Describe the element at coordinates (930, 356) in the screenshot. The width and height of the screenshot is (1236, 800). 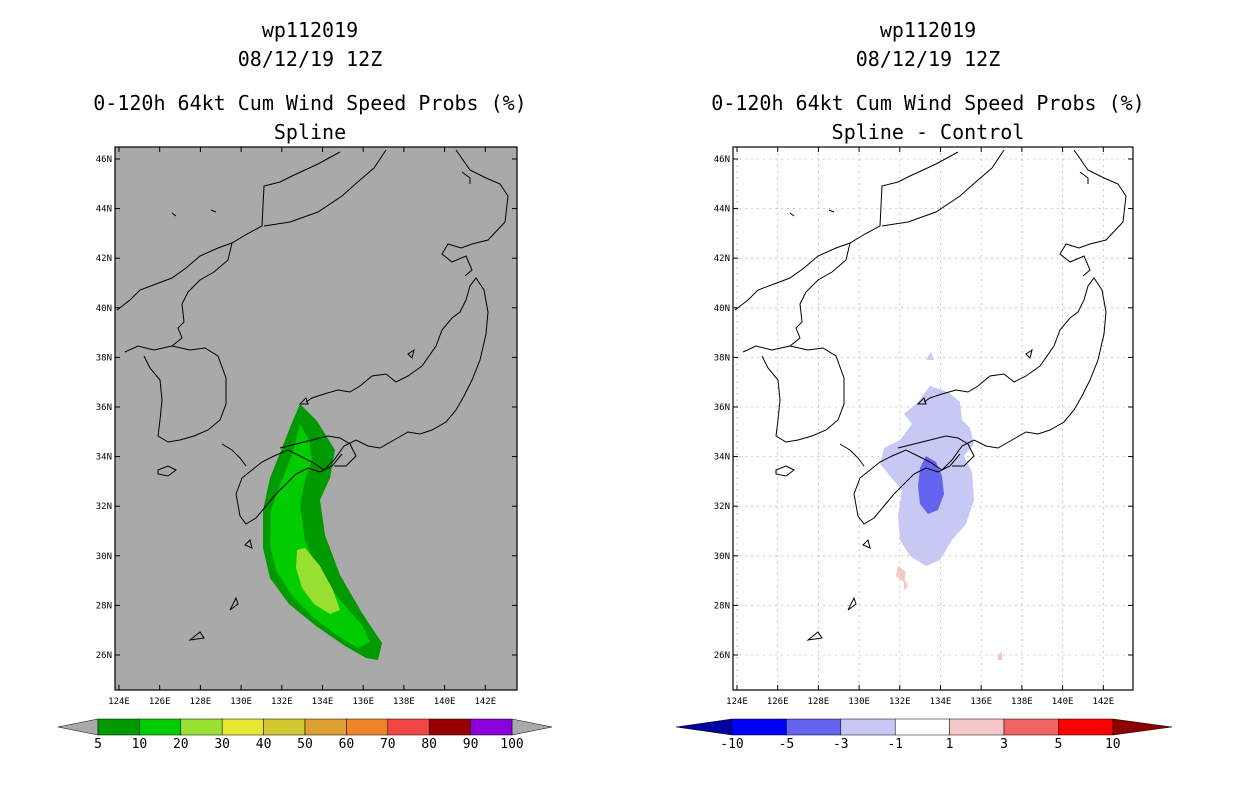
I see `diff-contour-minus1-spot` at that location.